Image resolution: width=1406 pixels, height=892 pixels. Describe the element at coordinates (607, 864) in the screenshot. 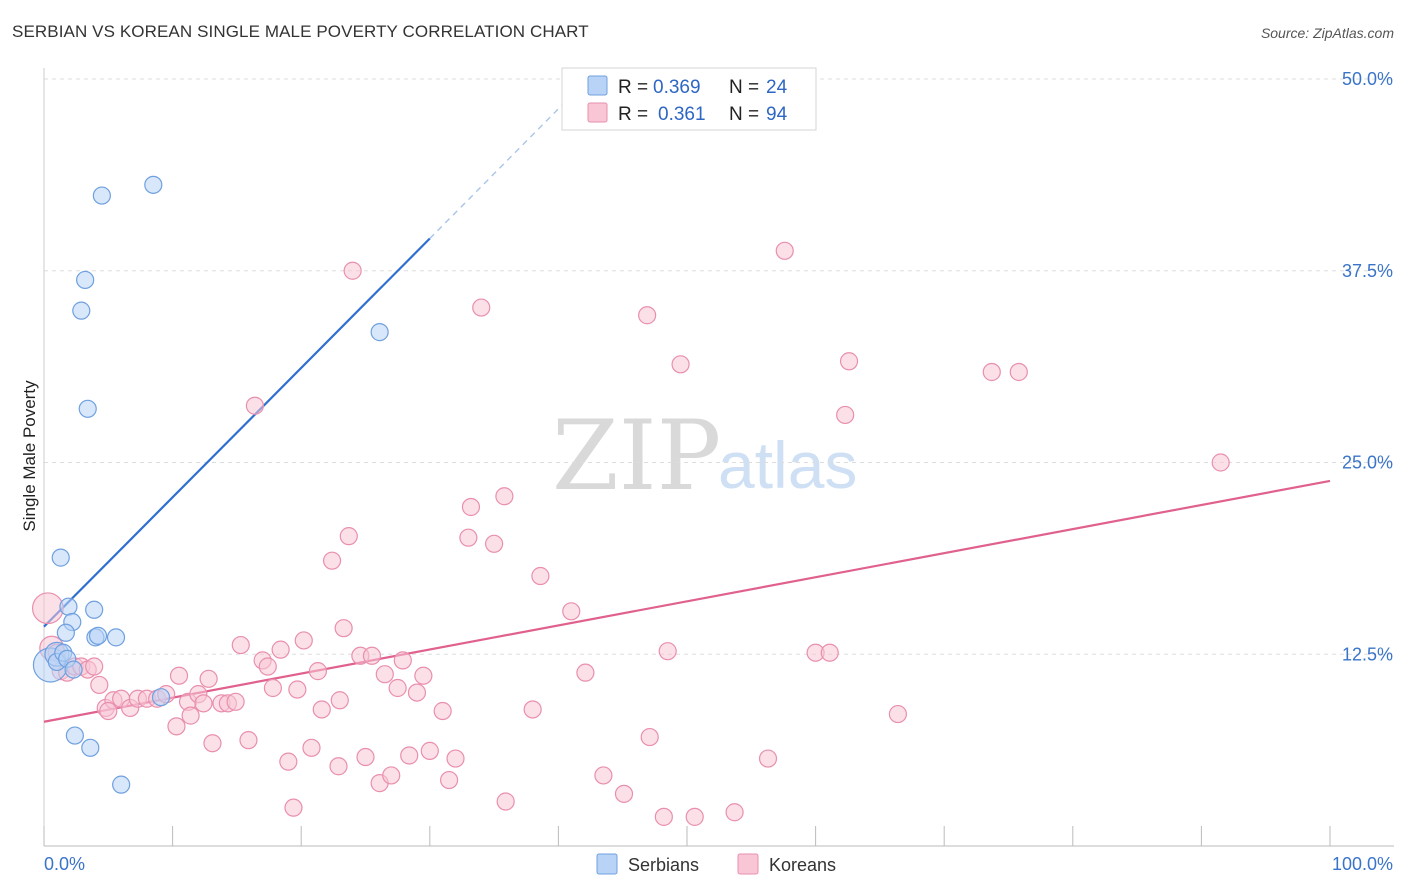

I see `bottom-legend-serbians-swatch` at that location.